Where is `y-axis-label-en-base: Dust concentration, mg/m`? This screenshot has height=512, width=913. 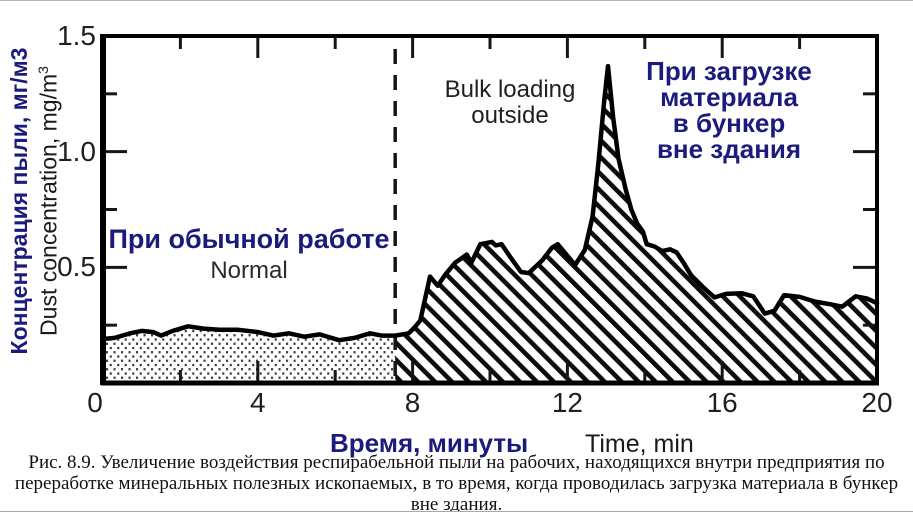 y-axis-label-en-base: Dust concentration, mg/m is located at coordinates (48, 204).